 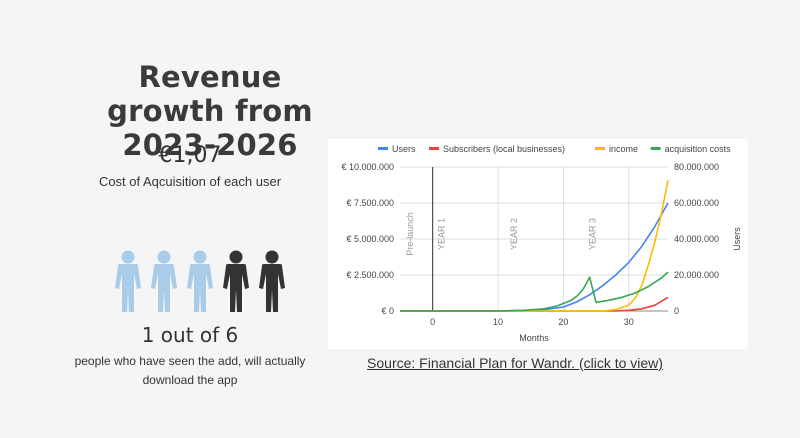 I want to click on y-axis-title-right: Users, so click(x=737, y=239).